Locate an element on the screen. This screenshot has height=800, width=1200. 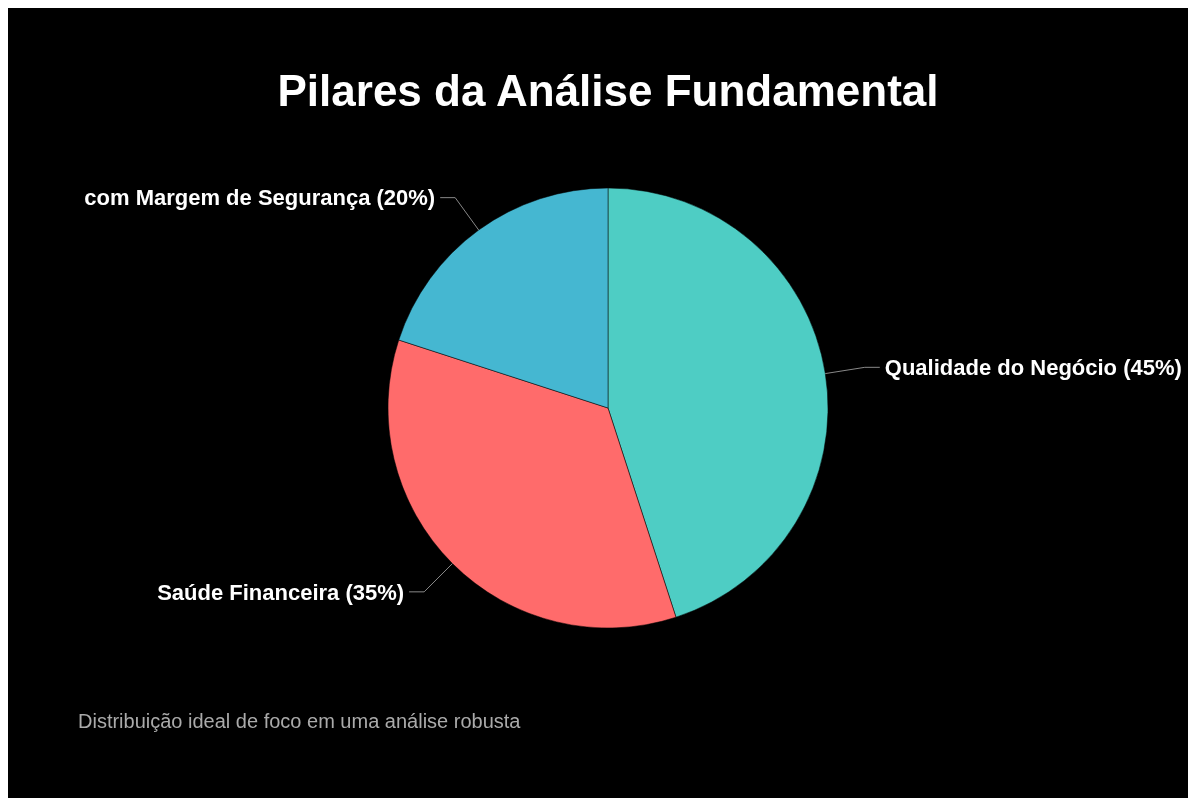
slice-label: Qualidade do Negócio (45%) is located at coordinates (1033, 368).